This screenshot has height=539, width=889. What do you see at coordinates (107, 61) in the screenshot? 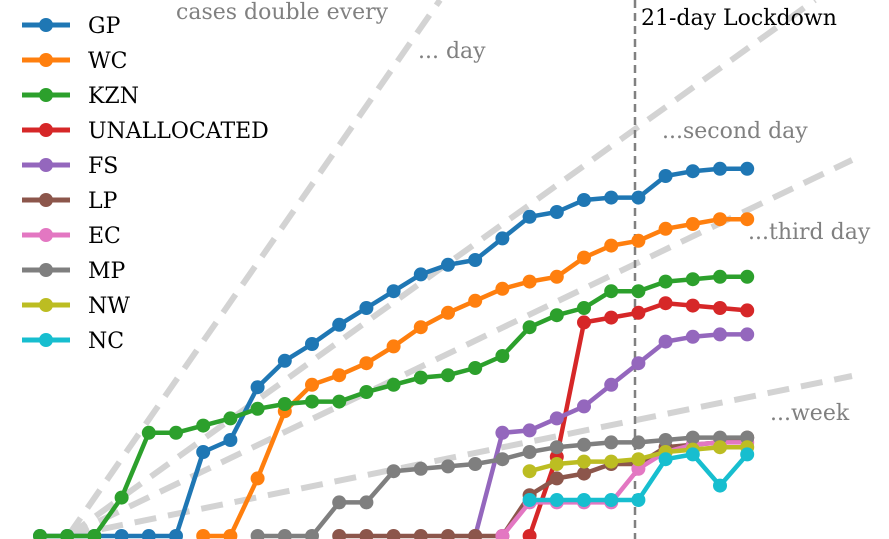
I see `legend-label-wc: WC` at bounding box center [107, 61].